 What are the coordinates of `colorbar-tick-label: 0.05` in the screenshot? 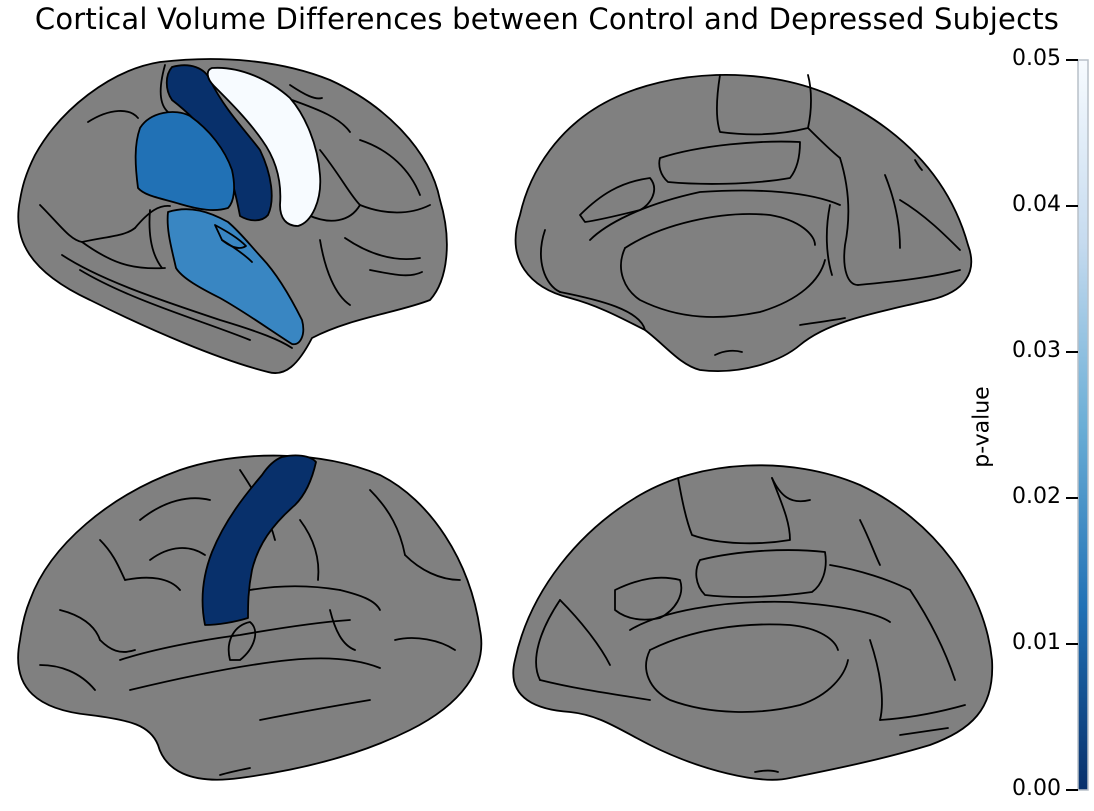 It's located at (1036, 58).